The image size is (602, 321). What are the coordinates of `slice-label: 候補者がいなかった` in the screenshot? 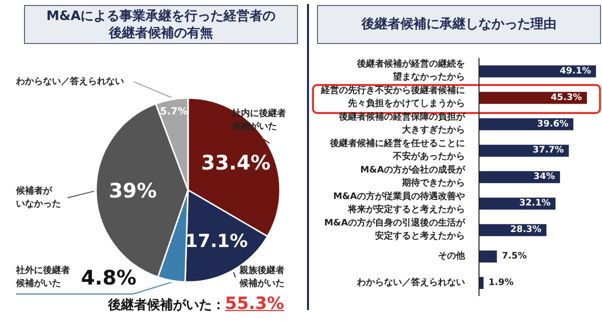 It's located at (38, 197).